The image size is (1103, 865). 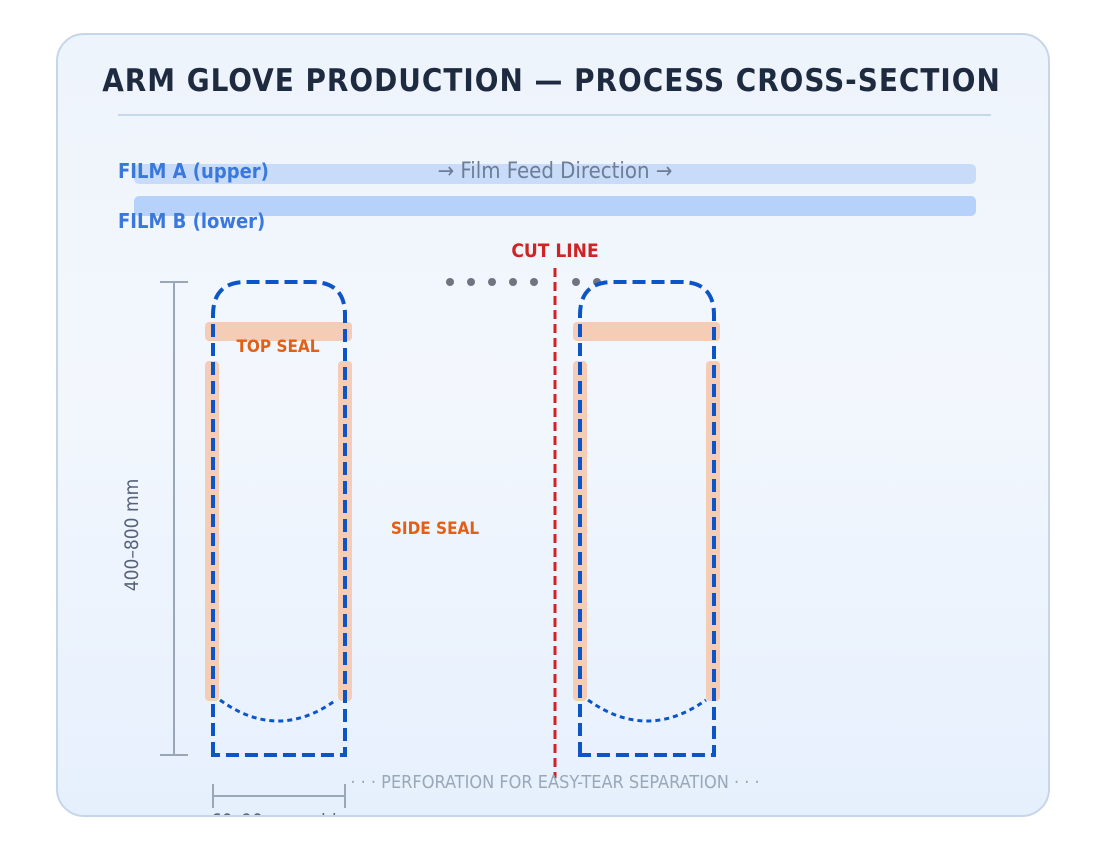 I want to click on glove-right, so click(x=646, y=518).